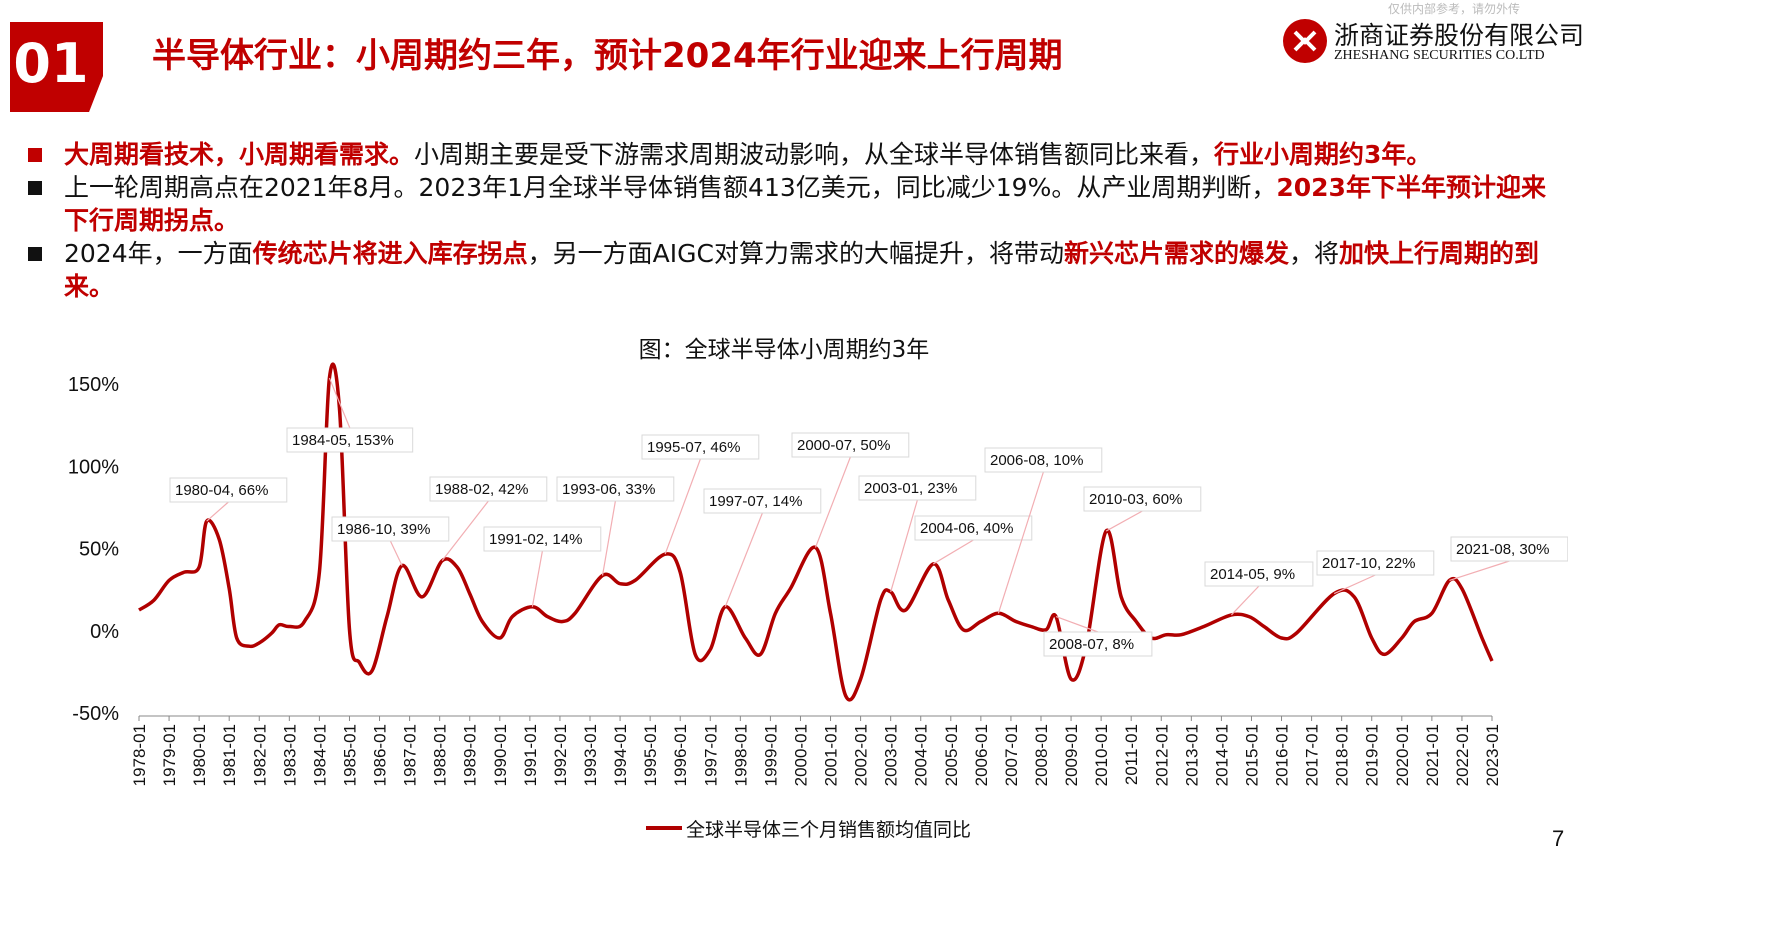  I want to click on x-tick-label: 1983-01, so click(289, 755).